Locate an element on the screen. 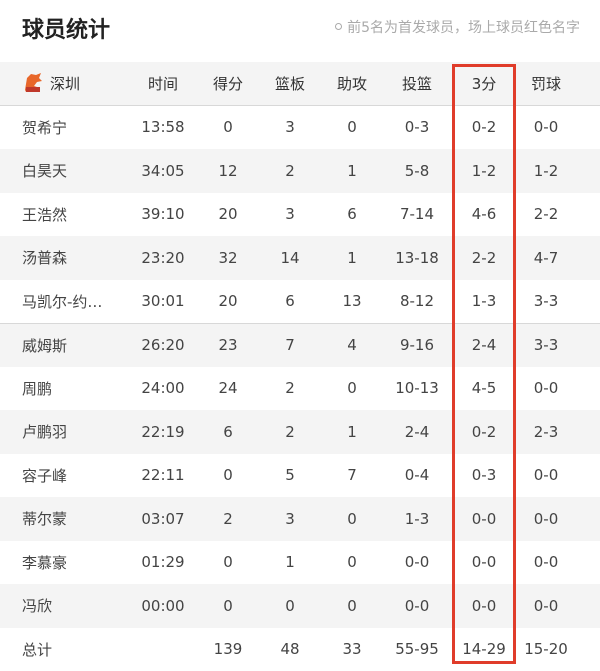  col-3pt: 3分 is located at coordinates (484, 83).